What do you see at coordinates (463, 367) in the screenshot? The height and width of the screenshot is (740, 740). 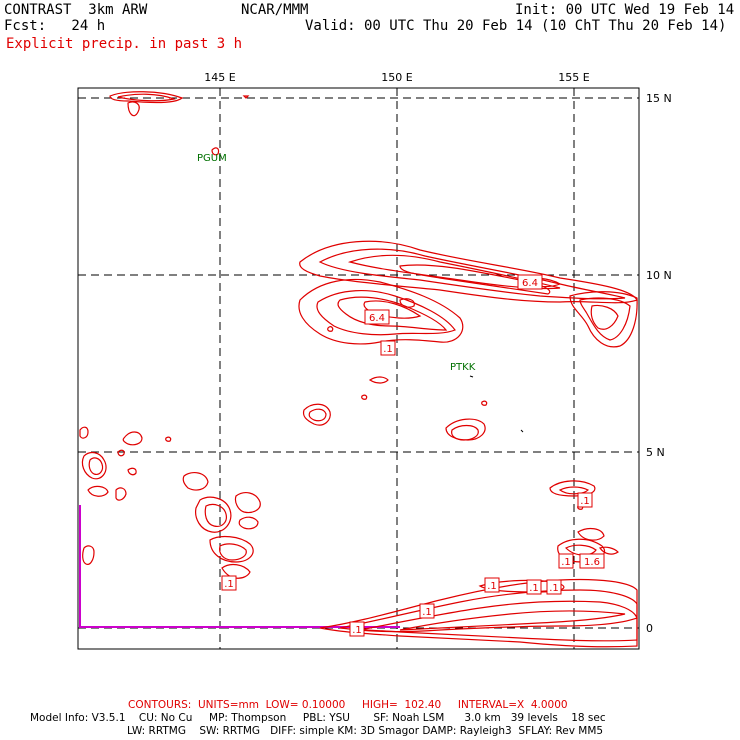 I see `station-ptkk: PTKK` at bounding box center [463, 367].